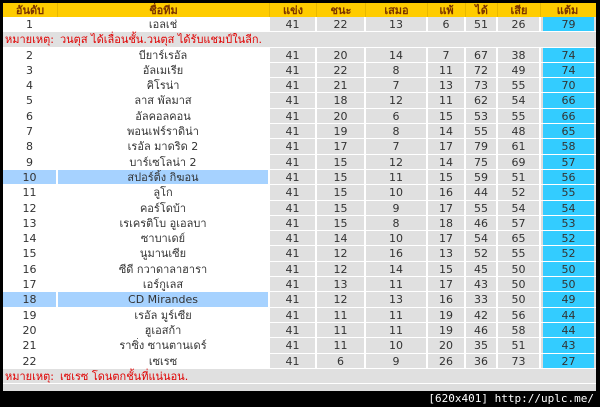 This screenshot has height=407, width=600. I want to click on header-played: แข่ง, so click(293, 10).